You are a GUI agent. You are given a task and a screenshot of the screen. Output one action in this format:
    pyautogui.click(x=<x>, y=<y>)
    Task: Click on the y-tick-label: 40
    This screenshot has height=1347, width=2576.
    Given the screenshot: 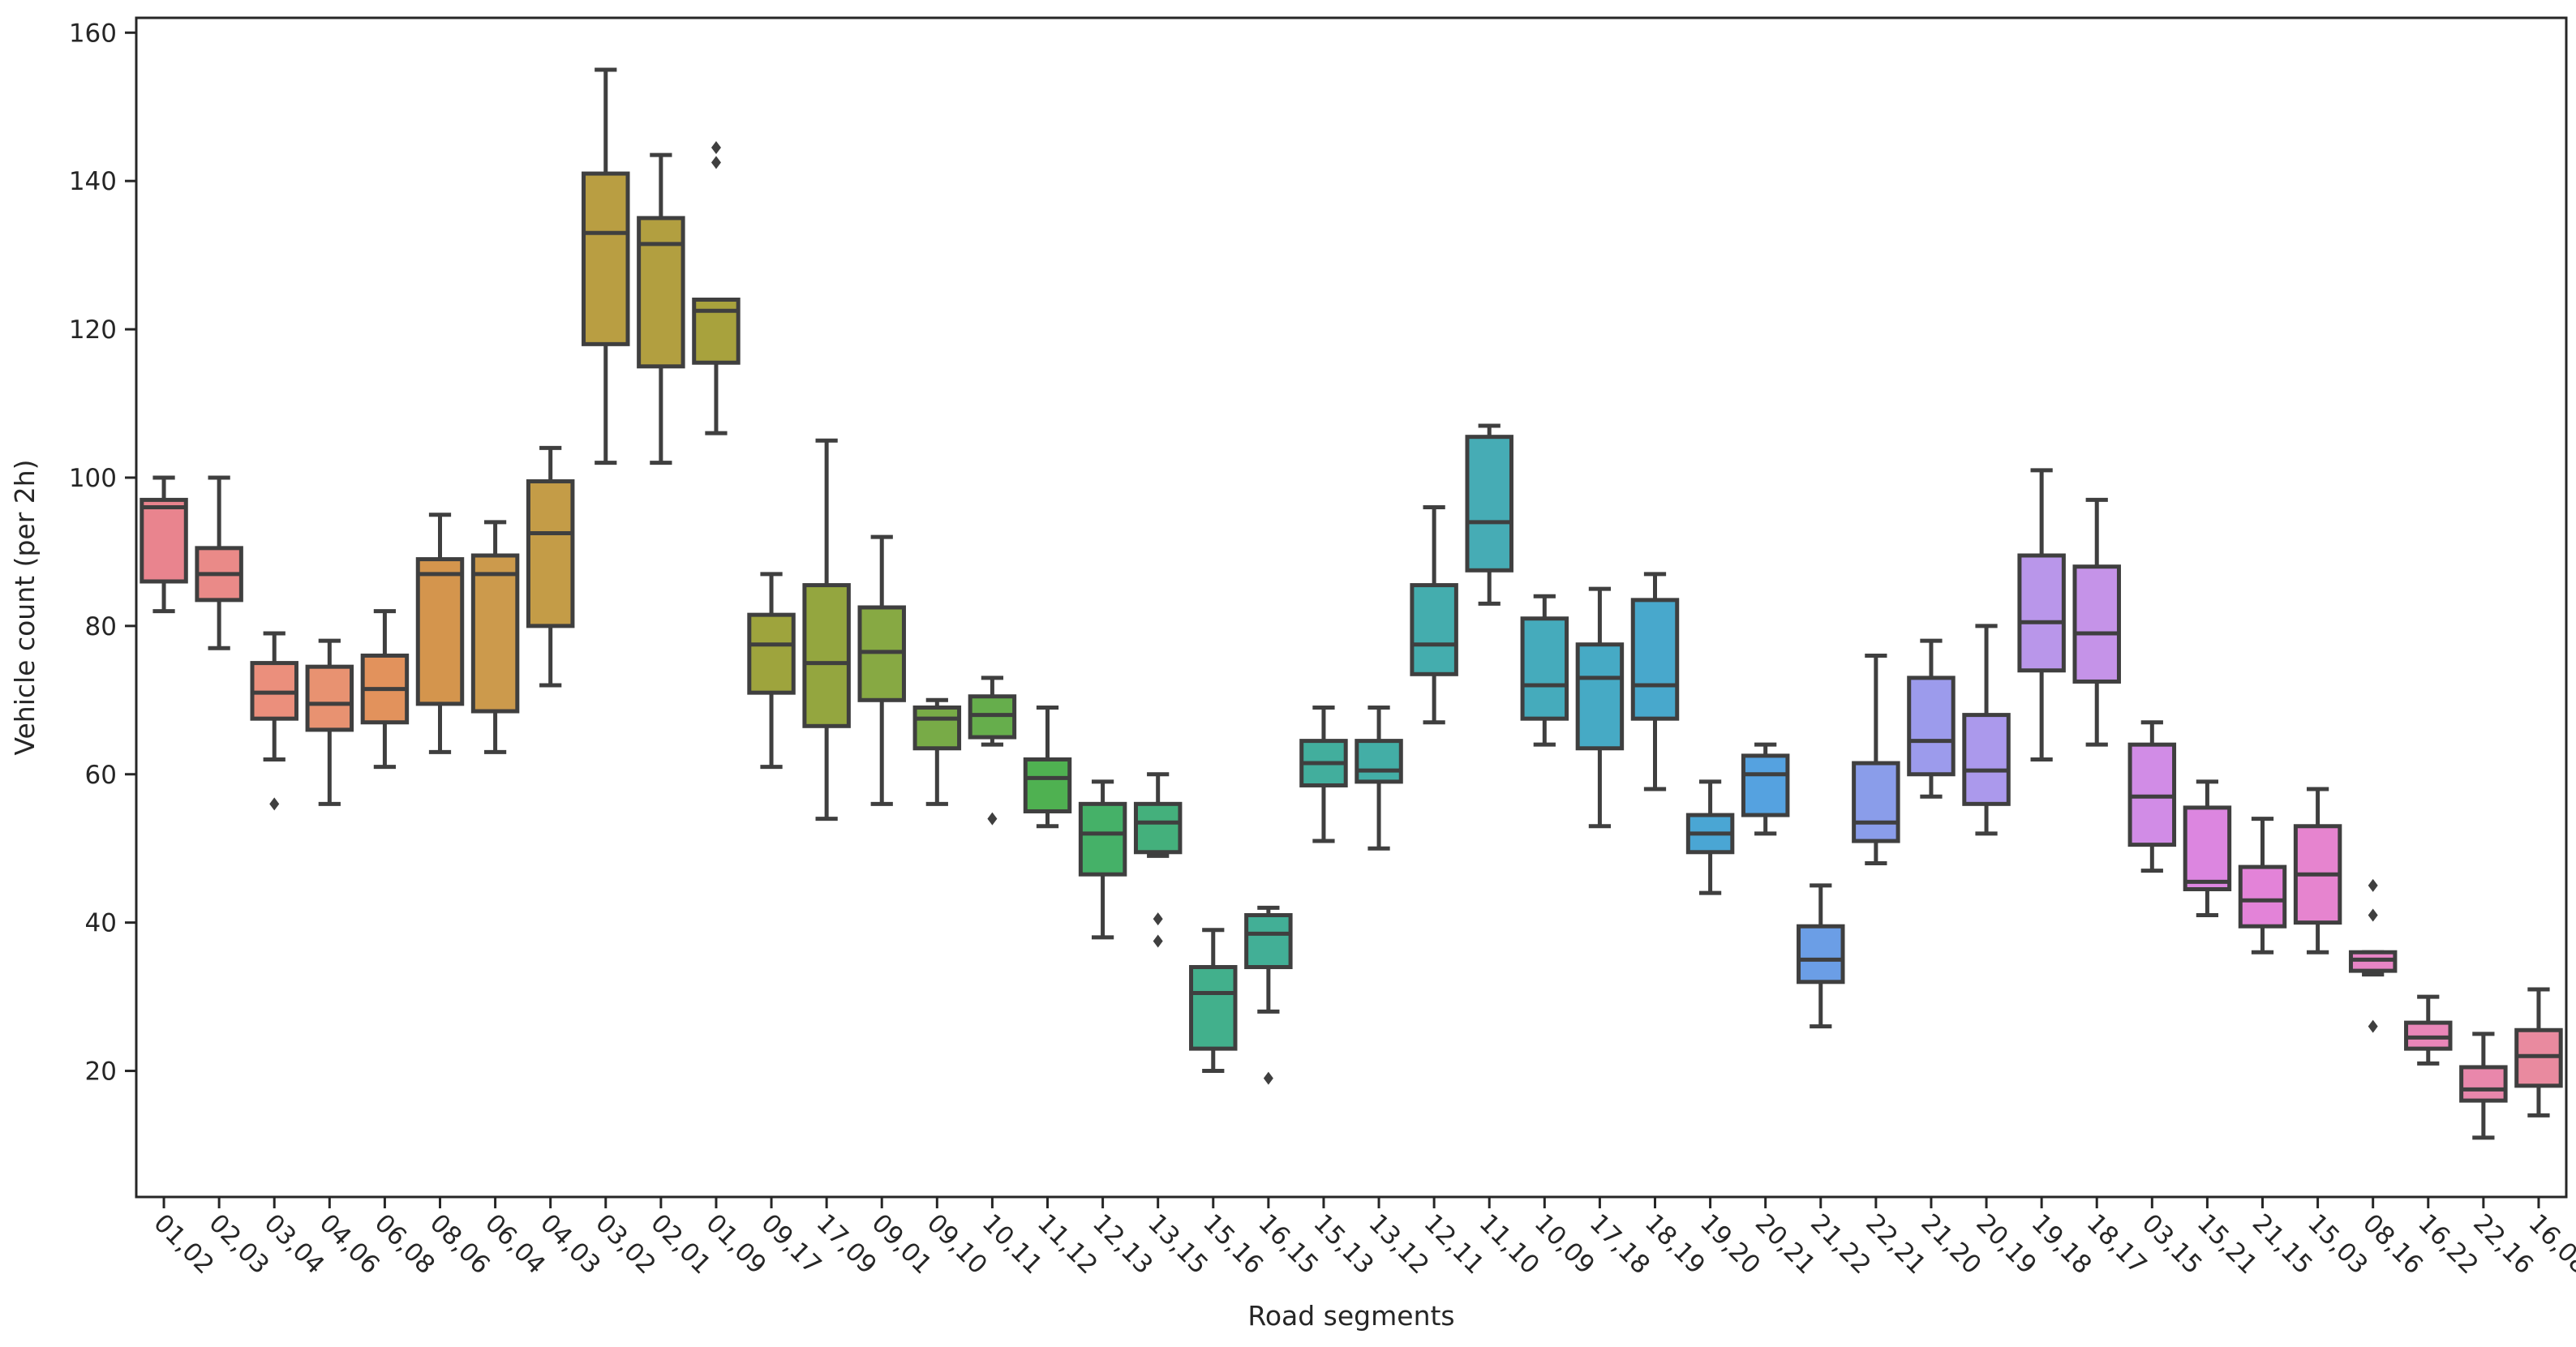 What is the action you would take?
    pyautogui.click(x=101, y=923)
    